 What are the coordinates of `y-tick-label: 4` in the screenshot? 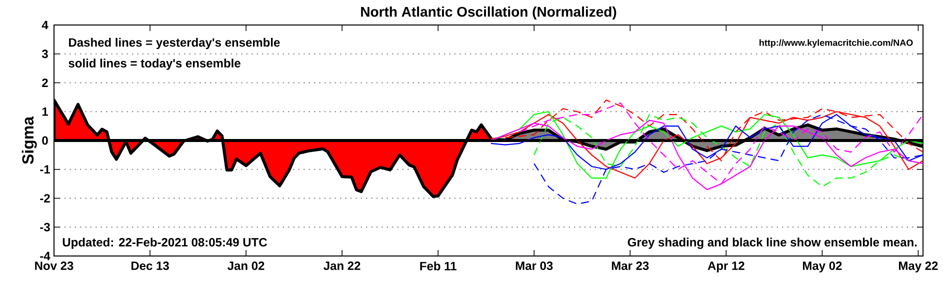 It's located at (45, 25).